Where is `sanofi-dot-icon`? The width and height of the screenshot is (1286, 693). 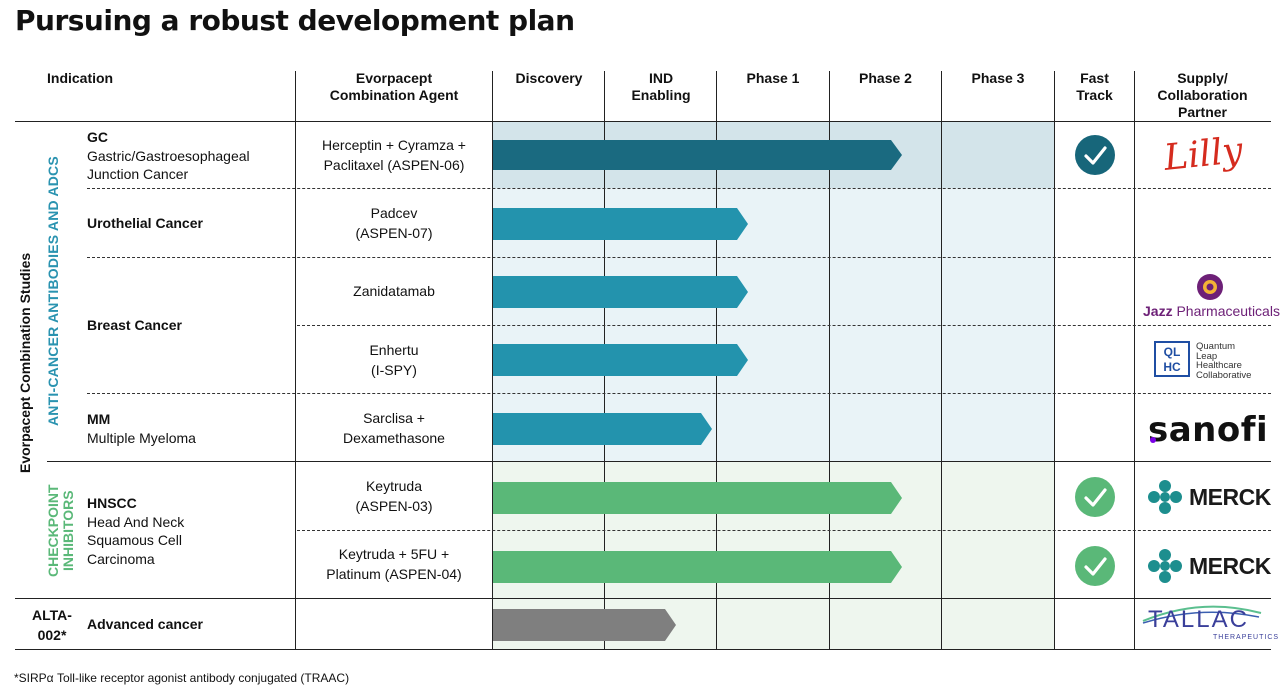 sanofi-dot-icon is located at coordinates (1153, 440).